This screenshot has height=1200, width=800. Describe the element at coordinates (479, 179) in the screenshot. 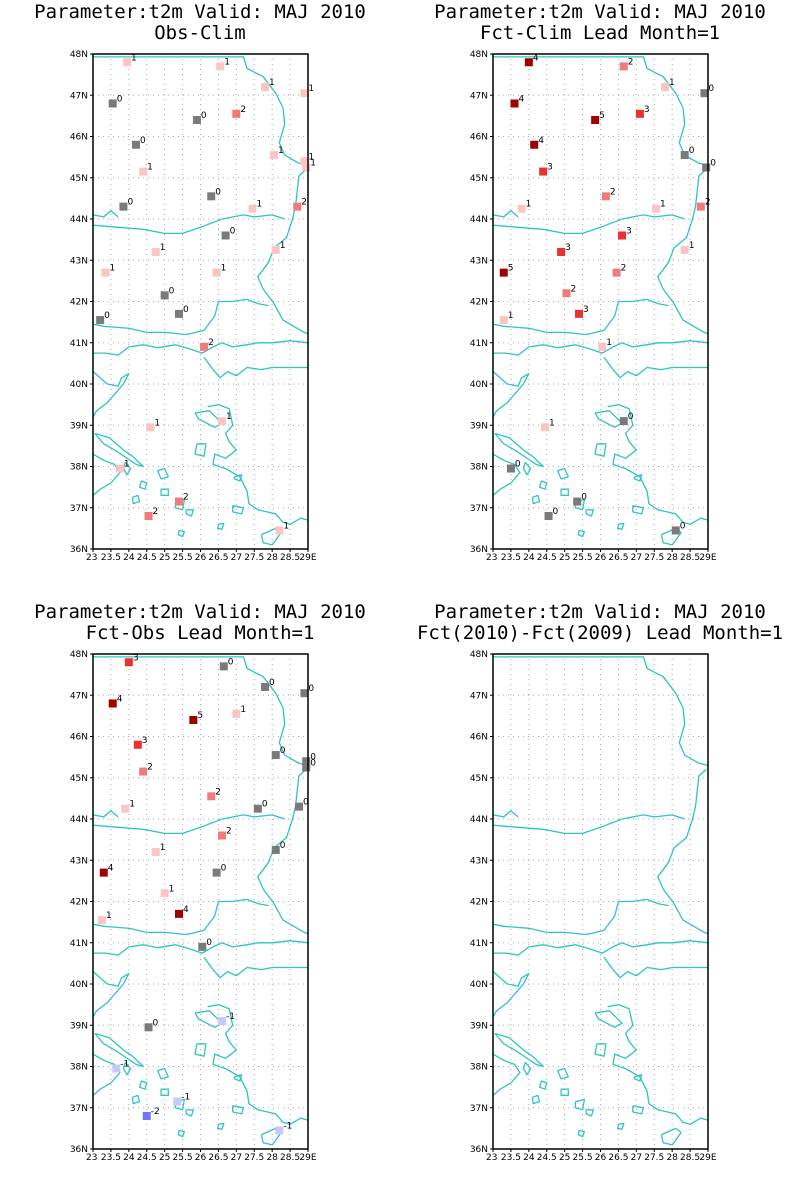

I see `lat-tick-label: 45N` at that location.